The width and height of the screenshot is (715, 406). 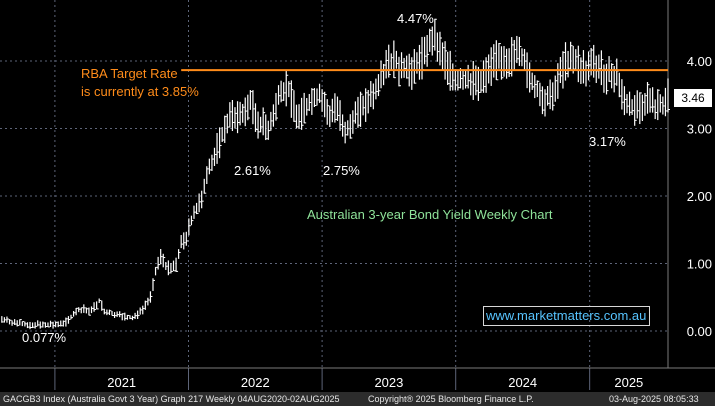 I want to click on footer-bar, so click(x=357, y=399).